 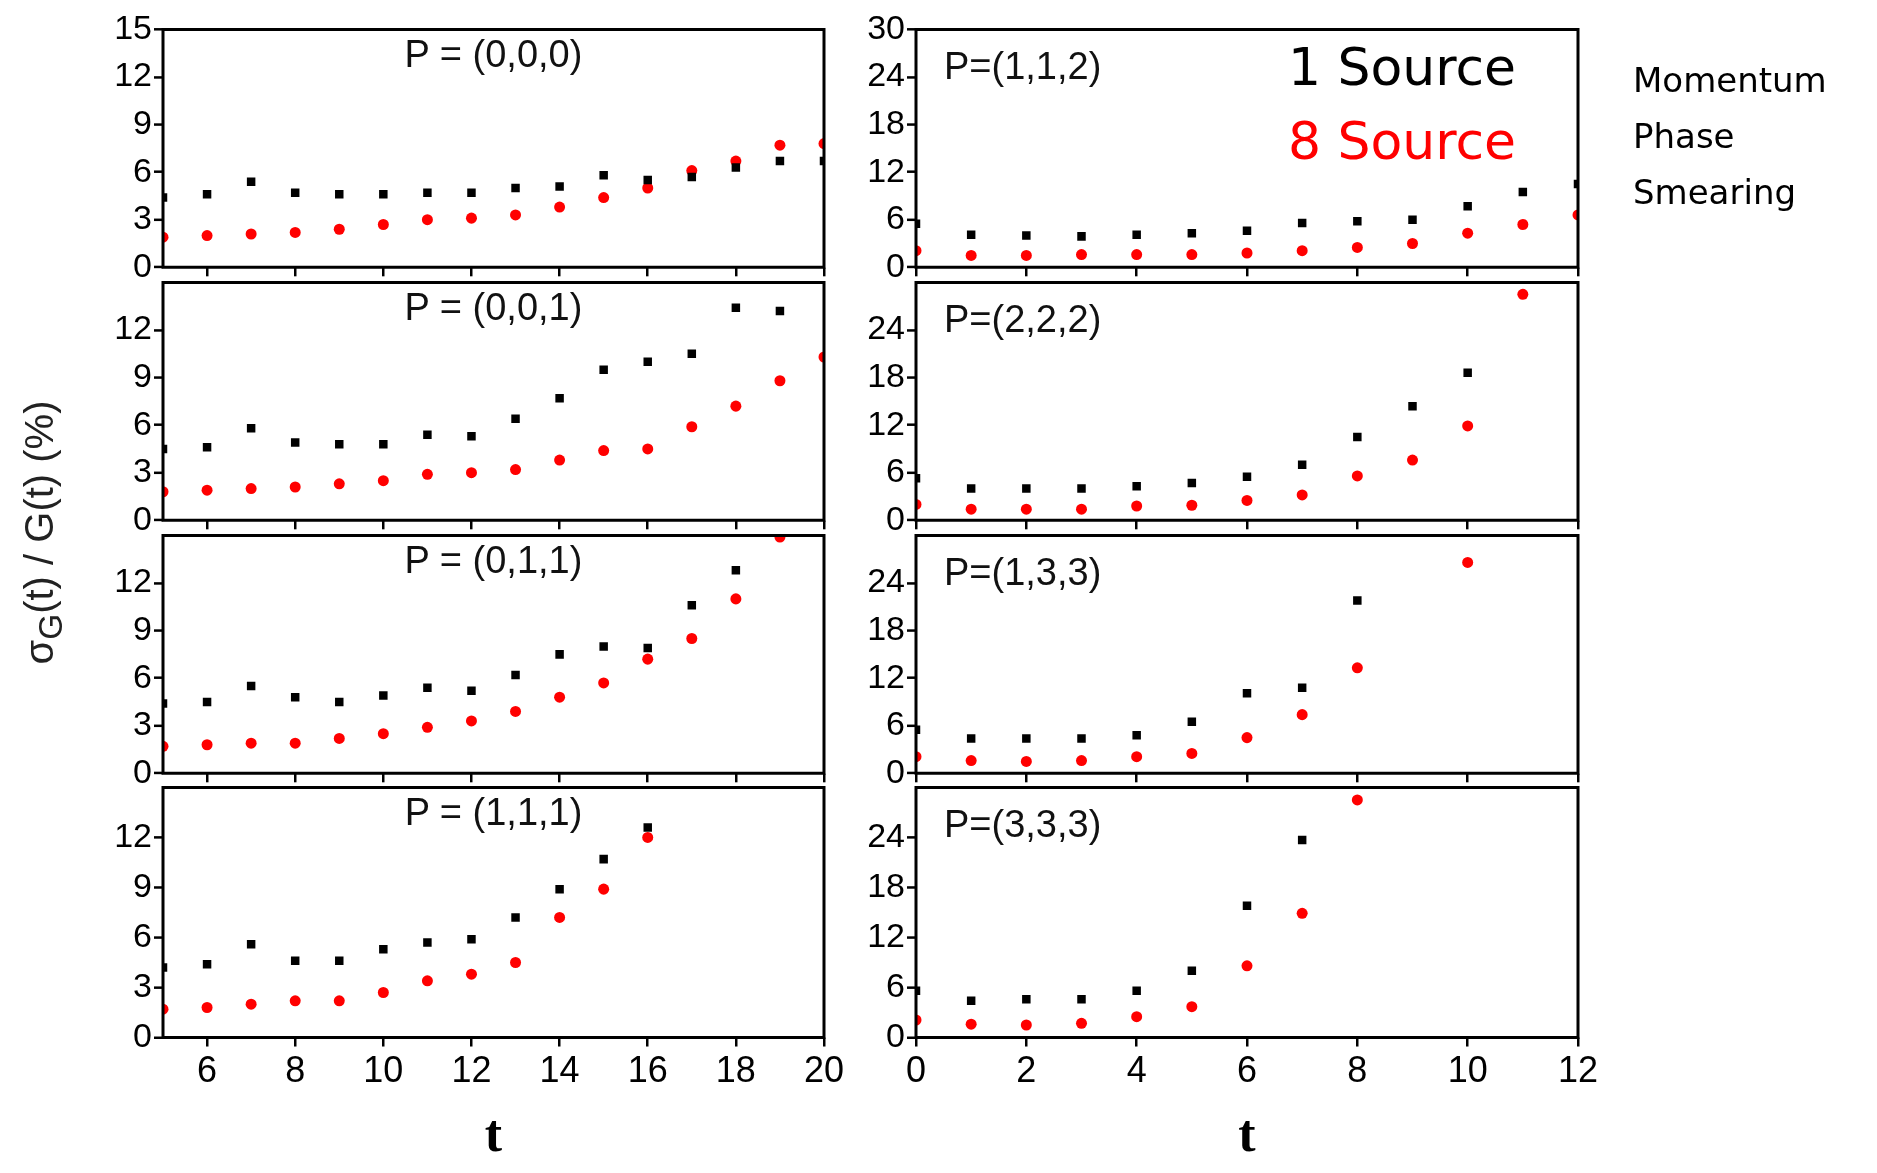 I want to click on x-tick-label: 10, so click(x=383, y=1070).